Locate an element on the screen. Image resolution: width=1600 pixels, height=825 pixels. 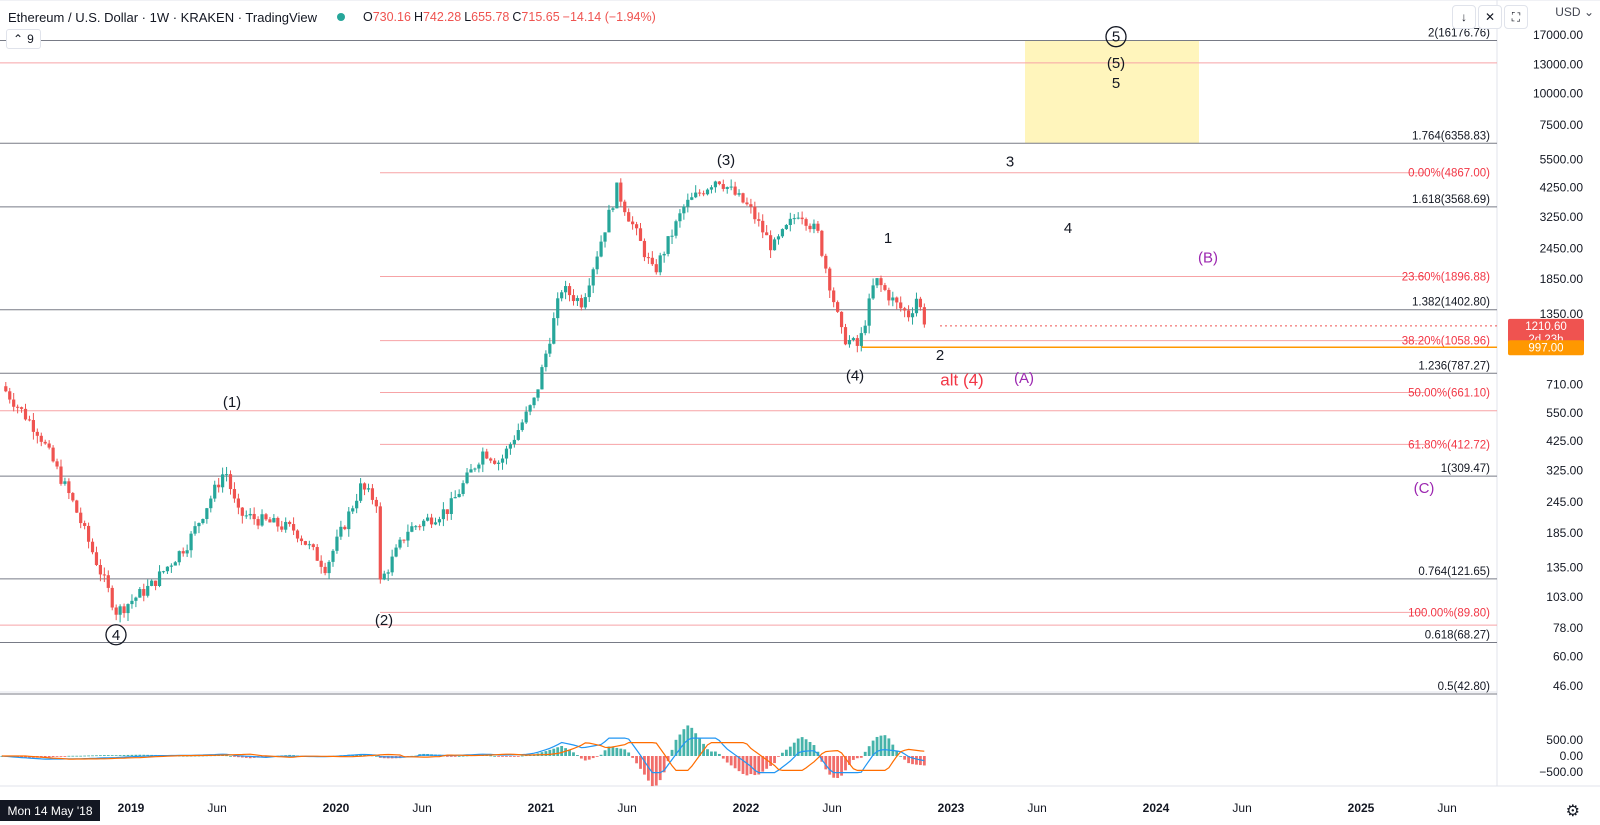
arrow-down-icon: ↓ is located at coordinates (1464, 17).